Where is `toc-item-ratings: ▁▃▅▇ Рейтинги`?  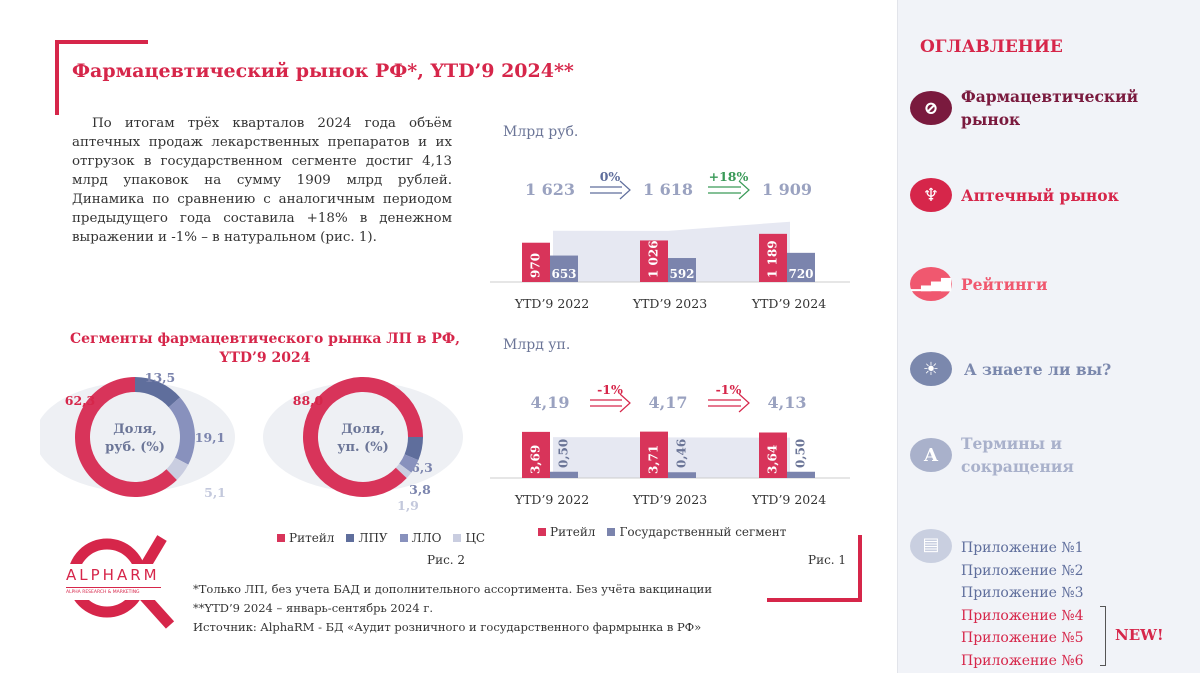
toc-item-ratings: ▁▃▅▇ Рейтинги is located at coordinates (978, 284).